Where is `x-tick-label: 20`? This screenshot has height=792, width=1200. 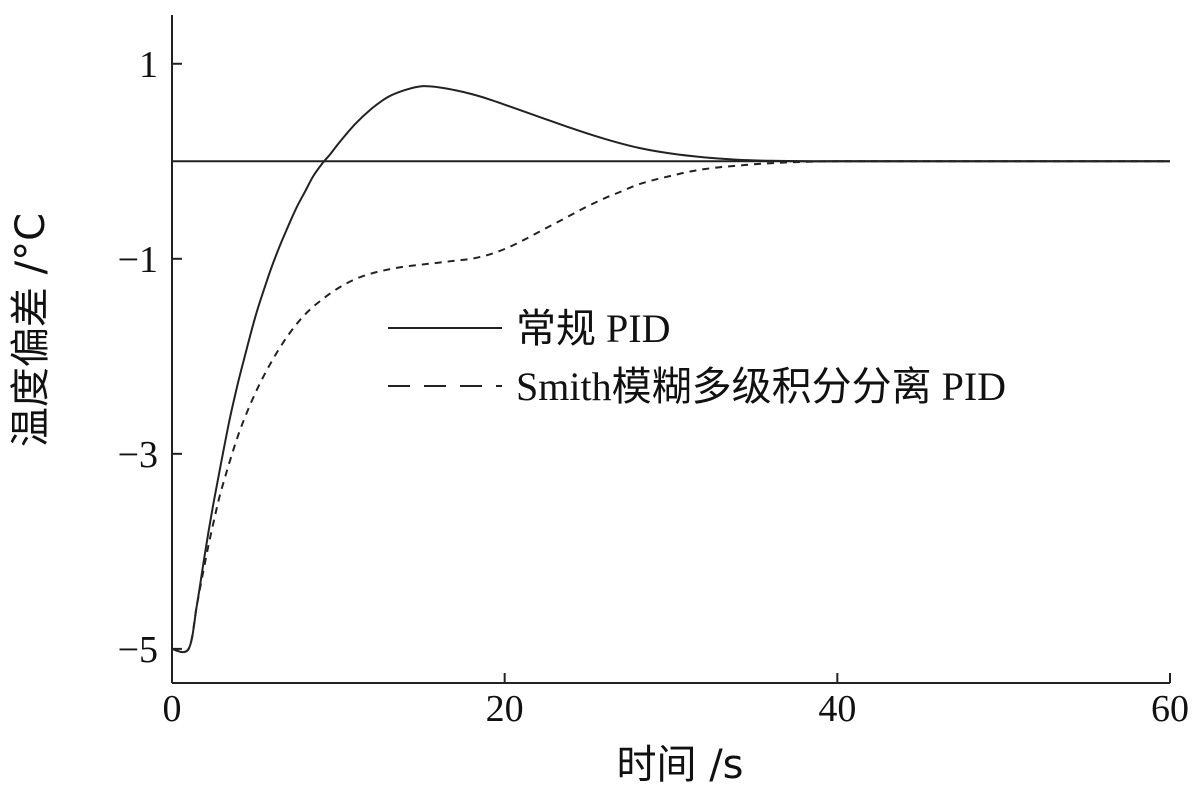 x-tick-label: 20 is located at coordinates (505, 709).